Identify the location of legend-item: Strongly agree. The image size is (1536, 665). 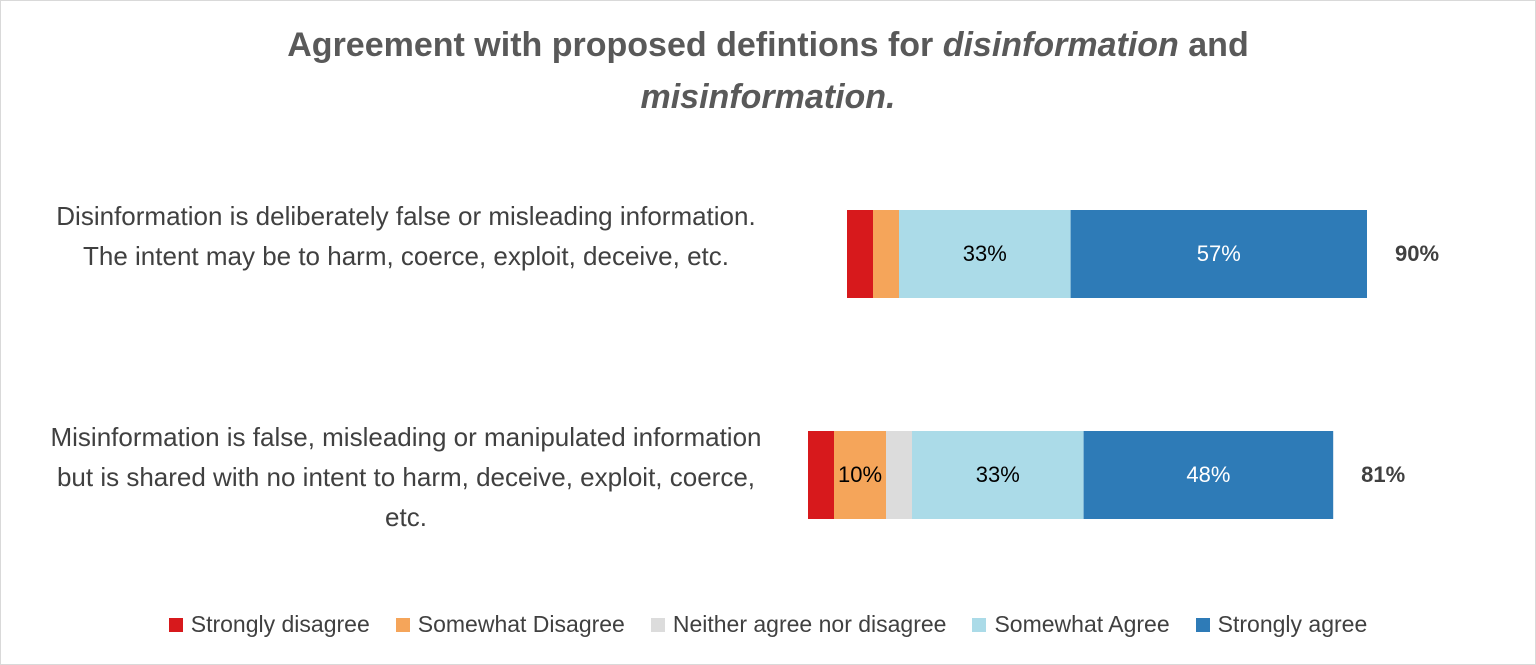
(1281, 624).